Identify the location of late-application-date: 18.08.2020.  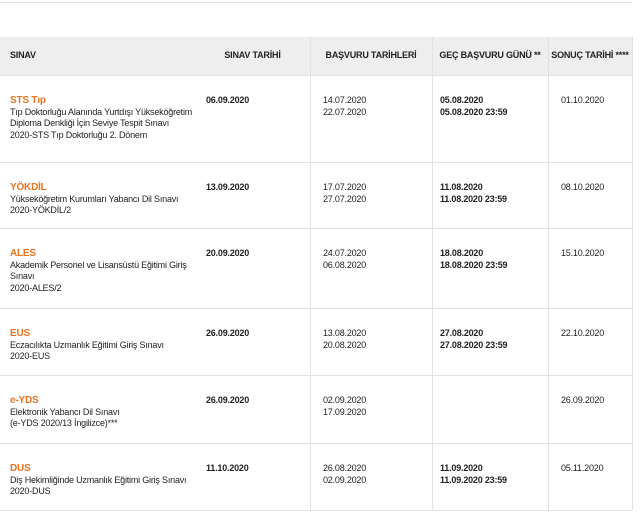
(462, 253).